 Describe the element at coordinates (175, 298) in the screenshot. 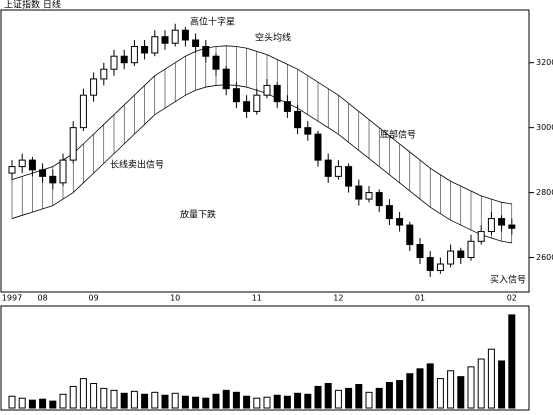

I see `x-tick-label: 10` at that location.